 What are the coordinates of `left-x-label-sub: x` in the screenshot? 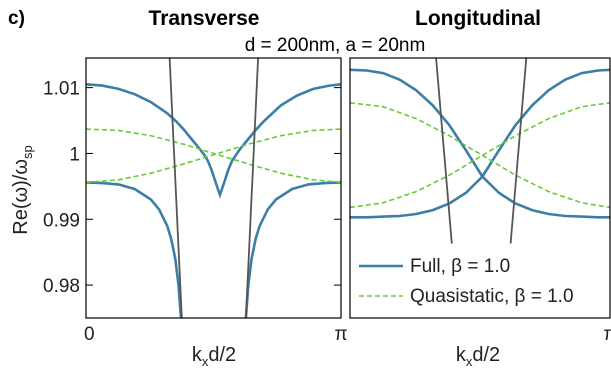 It's located at (205, 361).